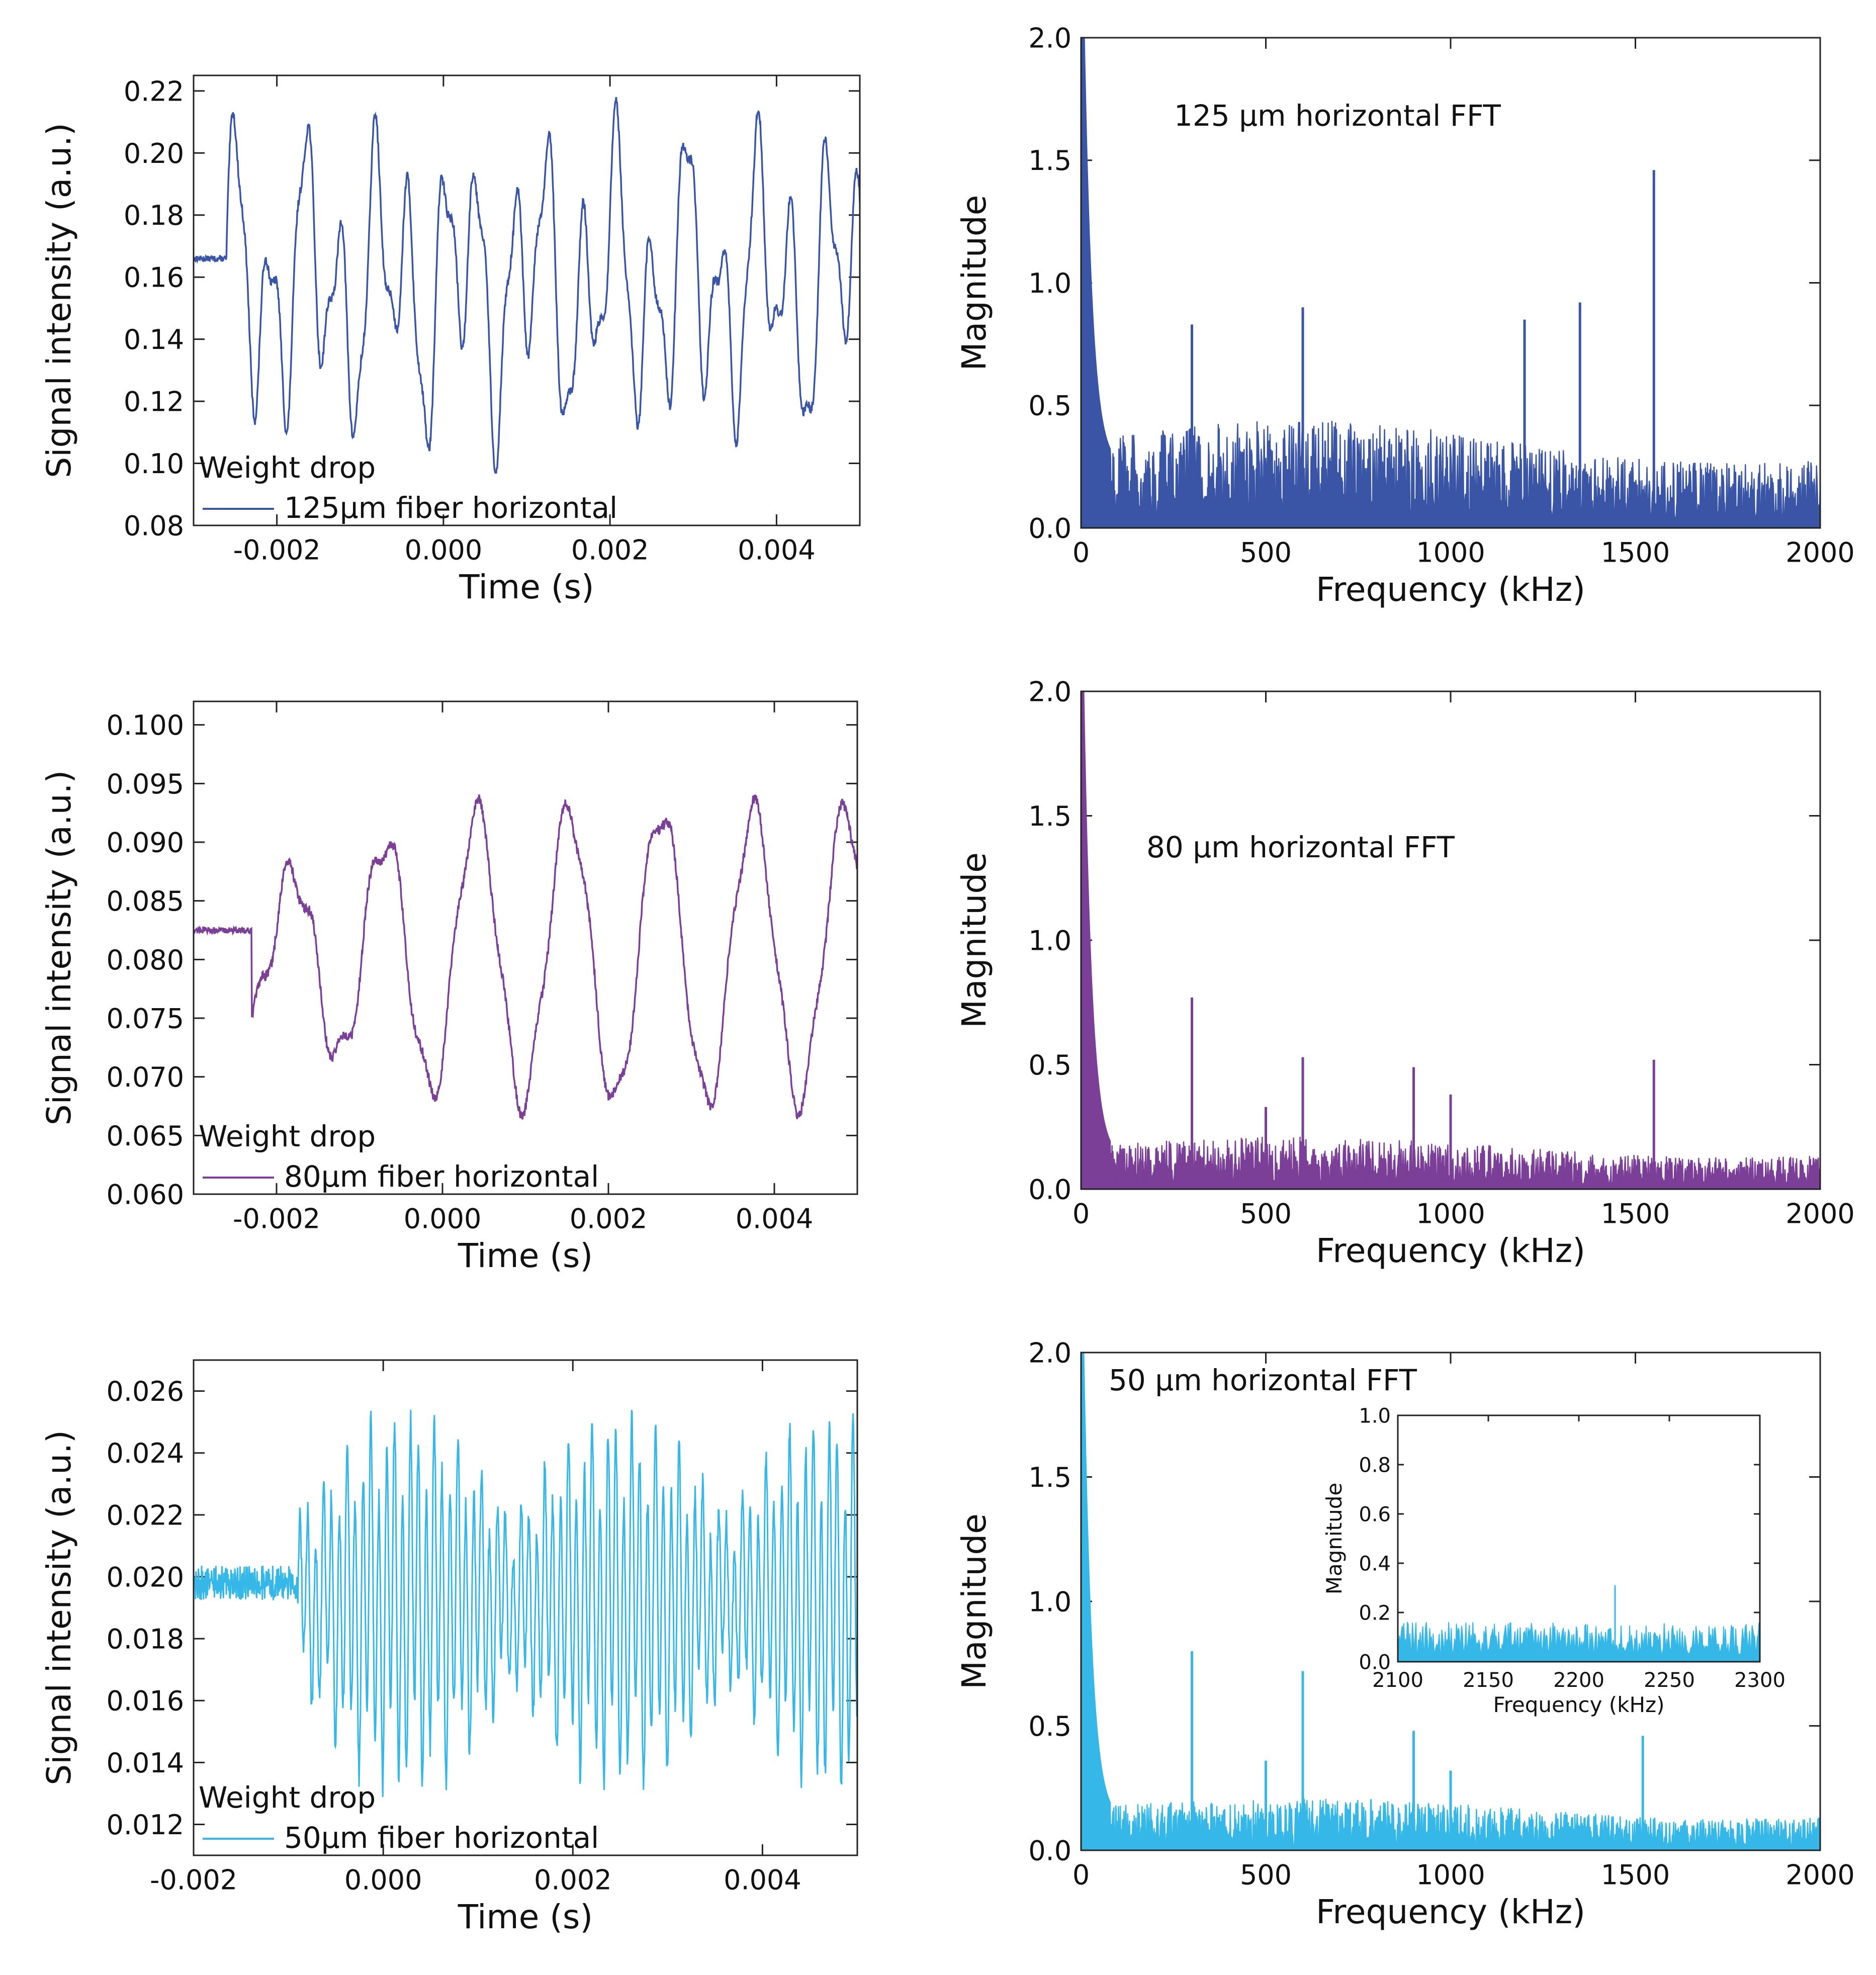 Image resolution: width=1876 pixels, height=1975 pixels. Describe the element at coordinates (154, 464) in the screenshot. I see `y-tick-label: 0.10` at that location.